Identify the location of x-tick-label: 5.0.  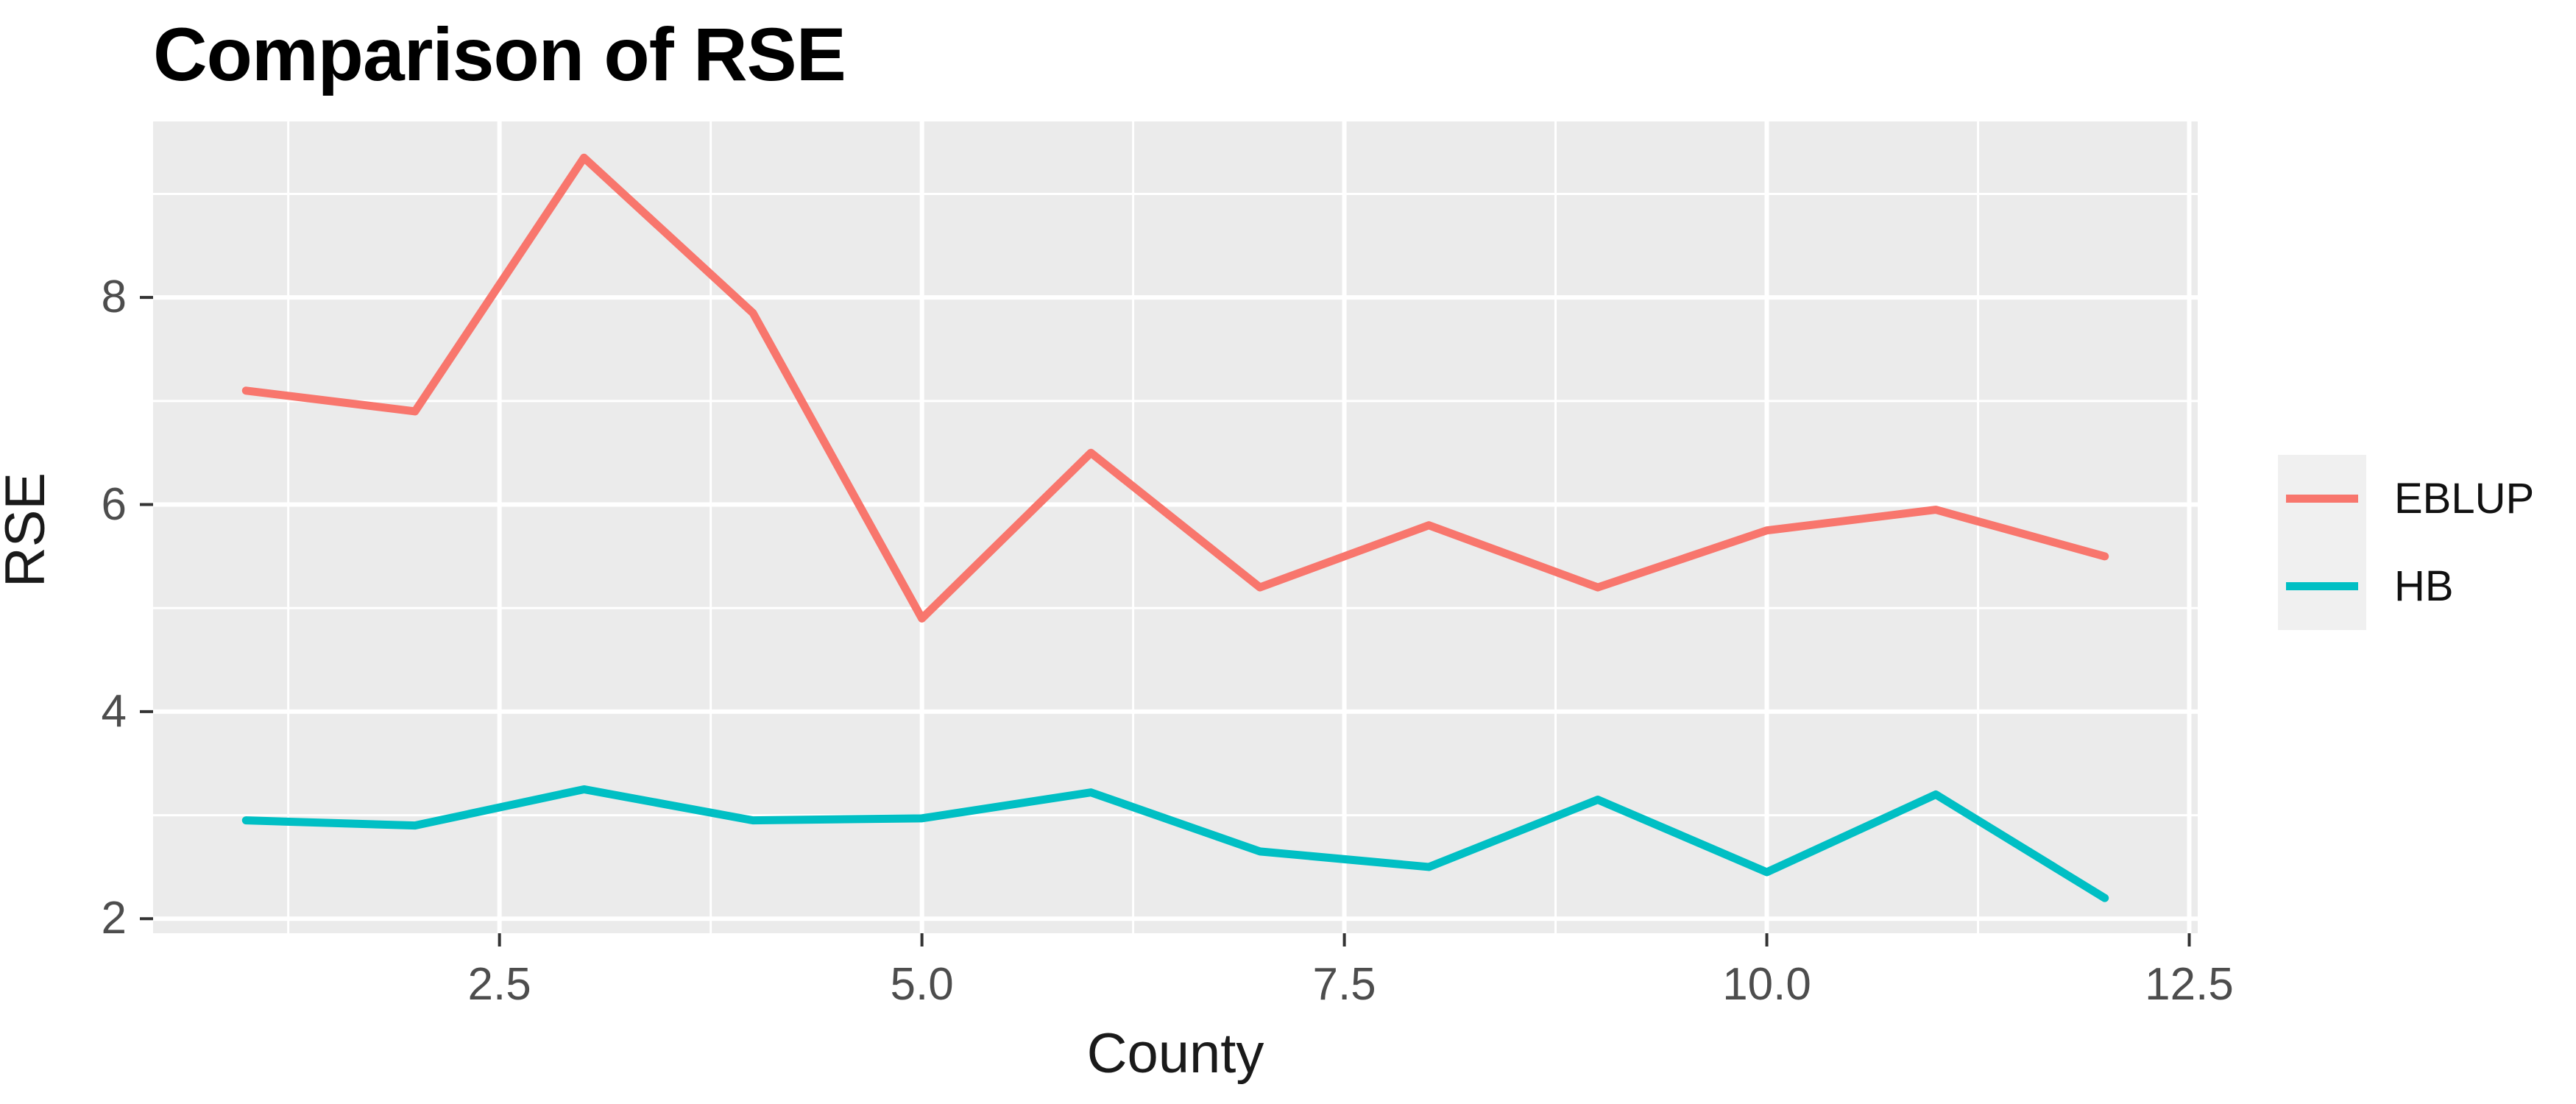
(922, 984).